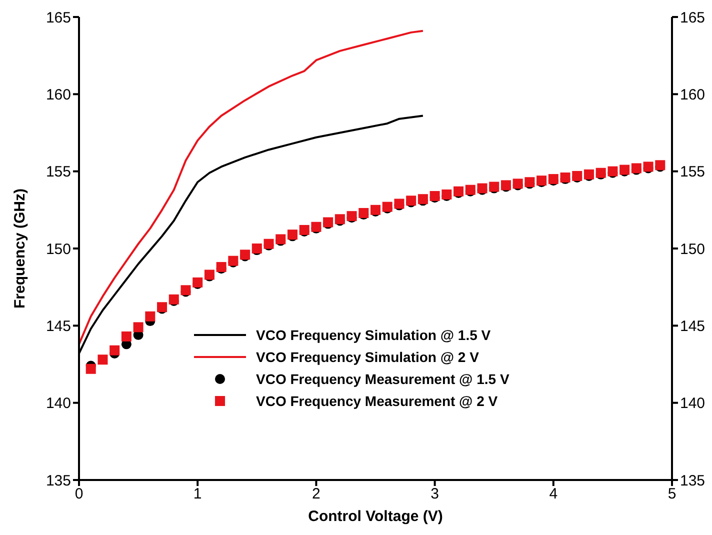  What do you see at coordinates (672, 494) in the screenshot?
I see `x-tick-label: 5` at bounding box center [672, 494].